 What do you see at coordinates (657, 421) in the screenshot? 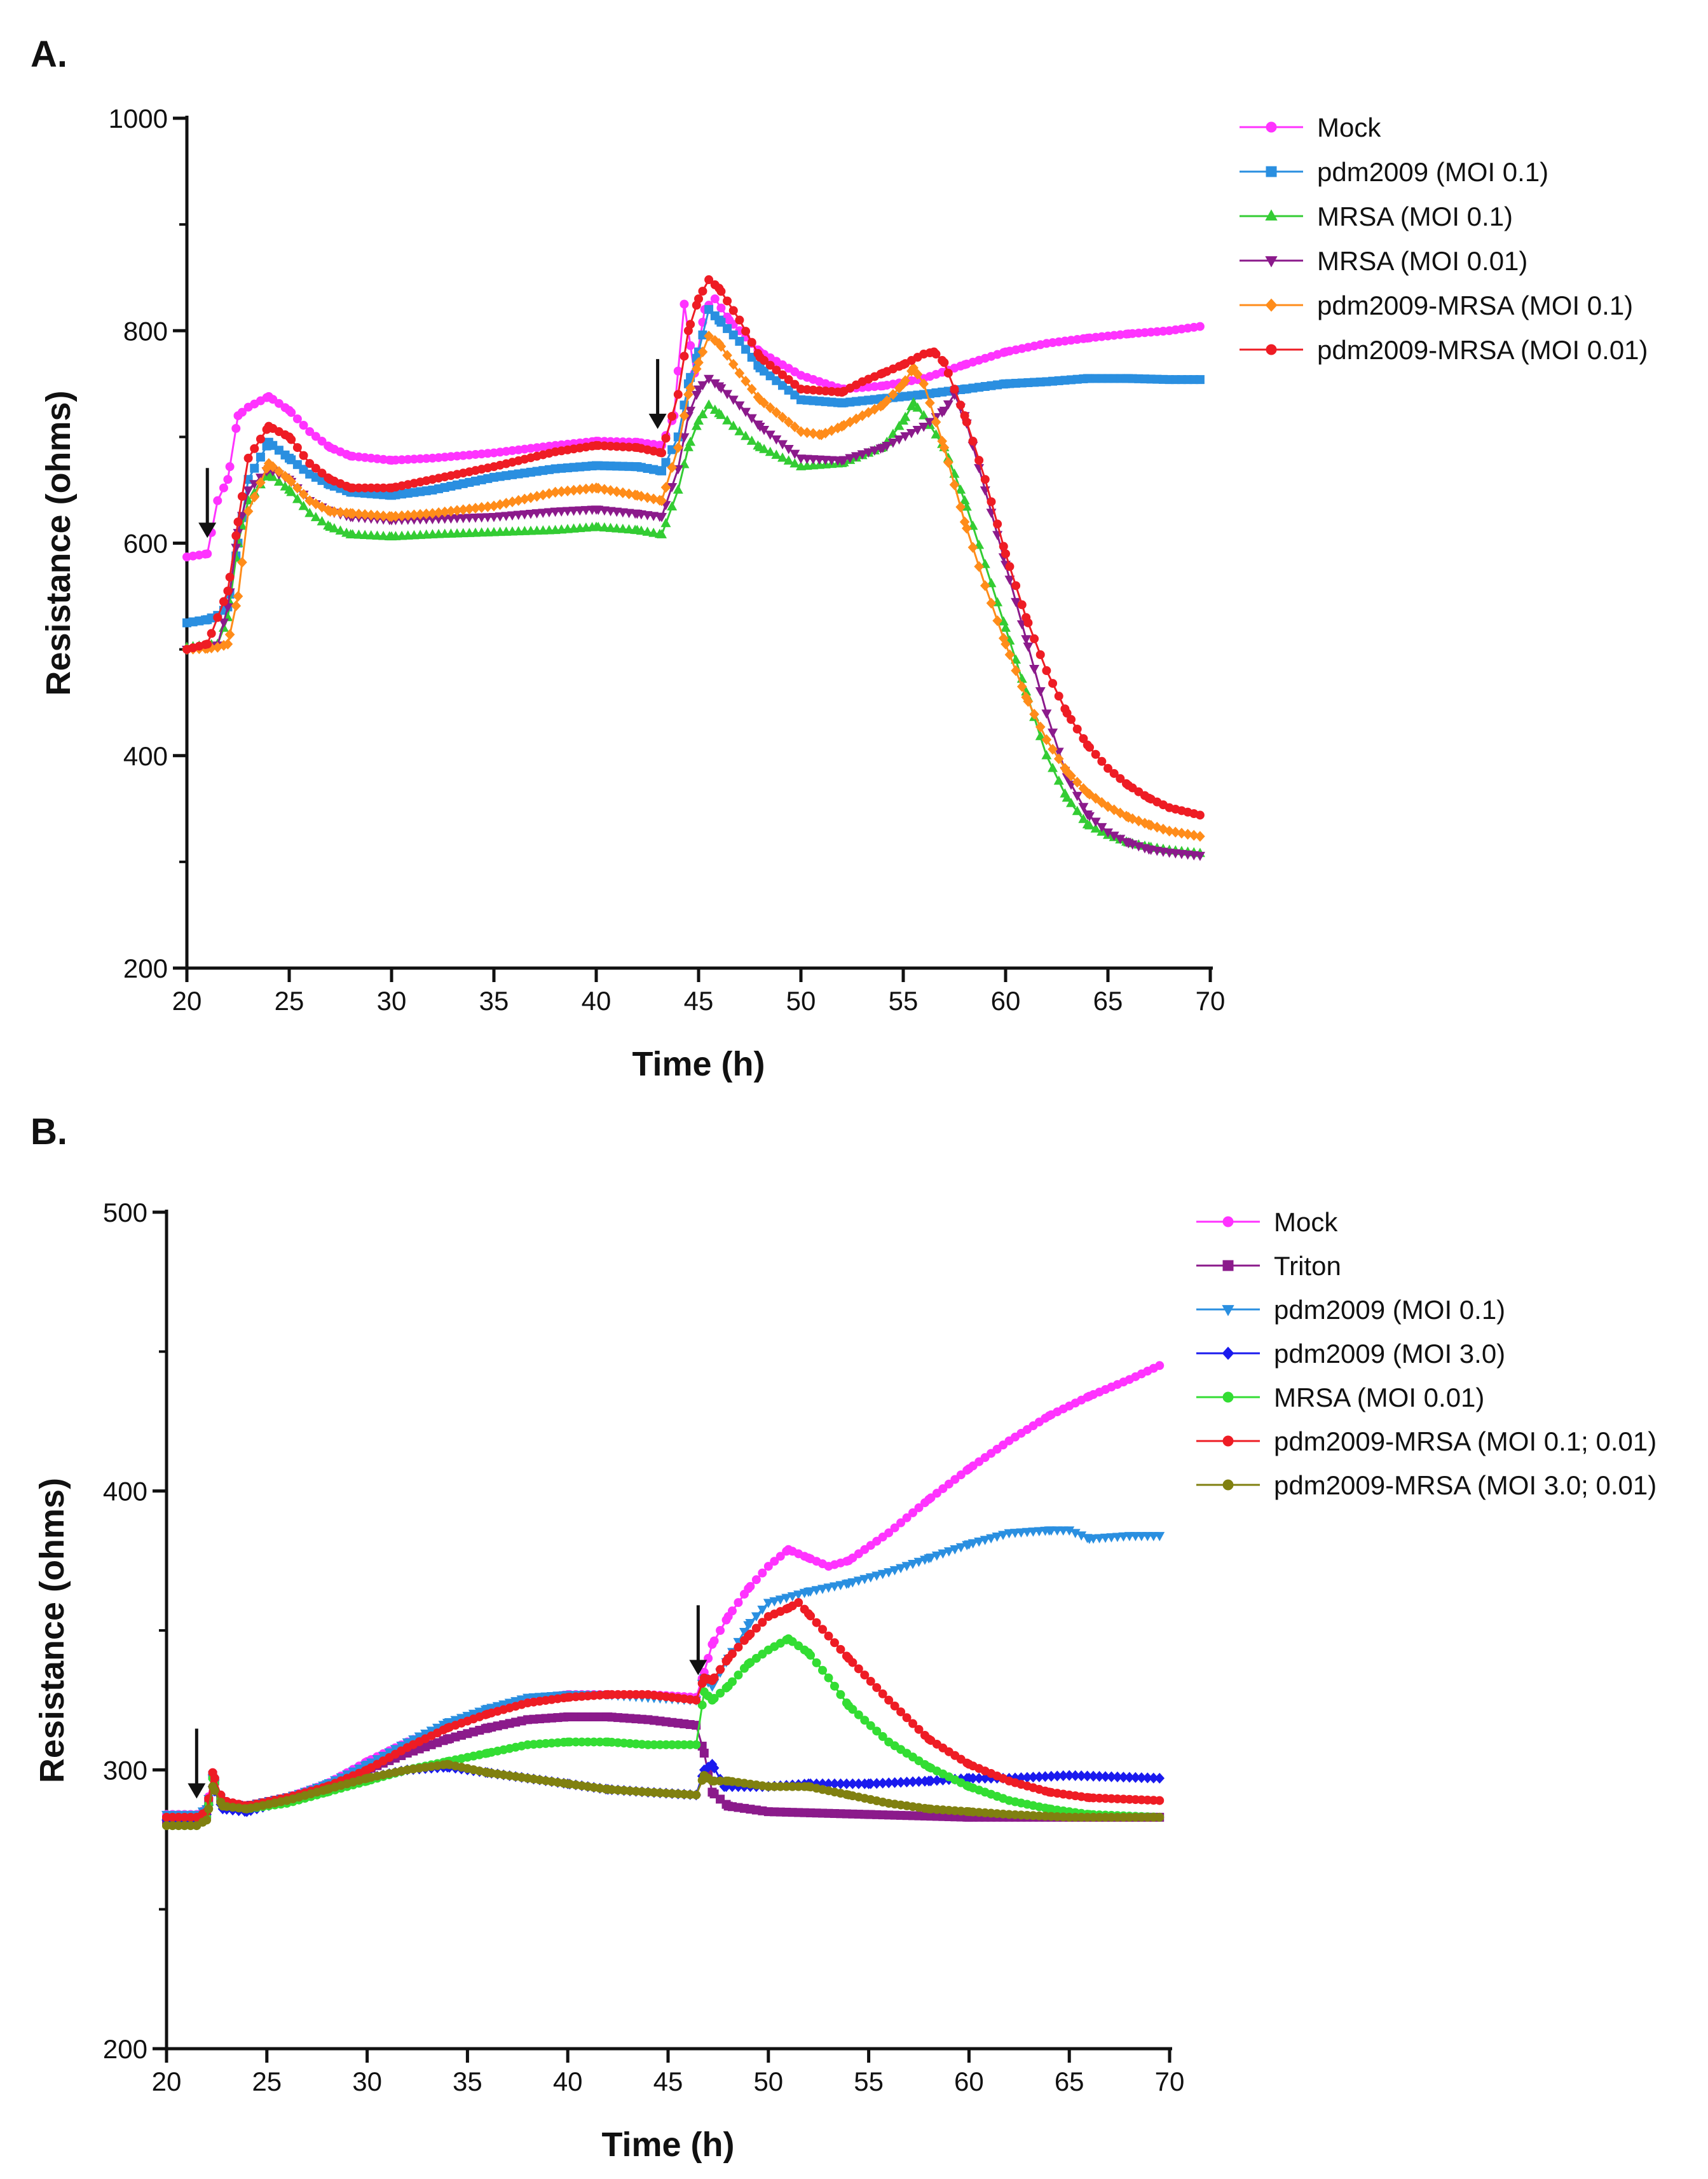
I see `arrow-head` at bounding box center [657, 421].